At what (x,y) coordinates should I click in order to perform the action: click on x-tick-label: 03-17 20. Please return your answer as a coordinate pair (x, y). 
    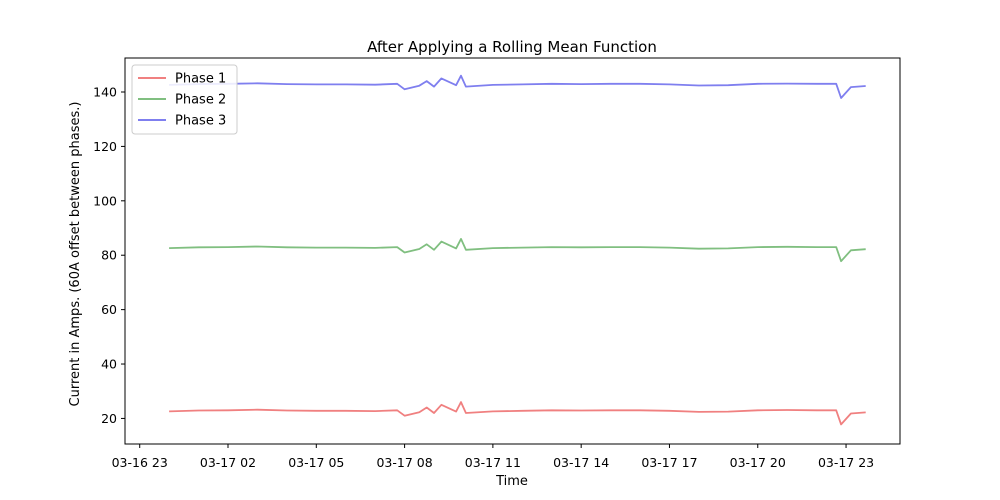
    Looking at the image, I should click on (758, 462).